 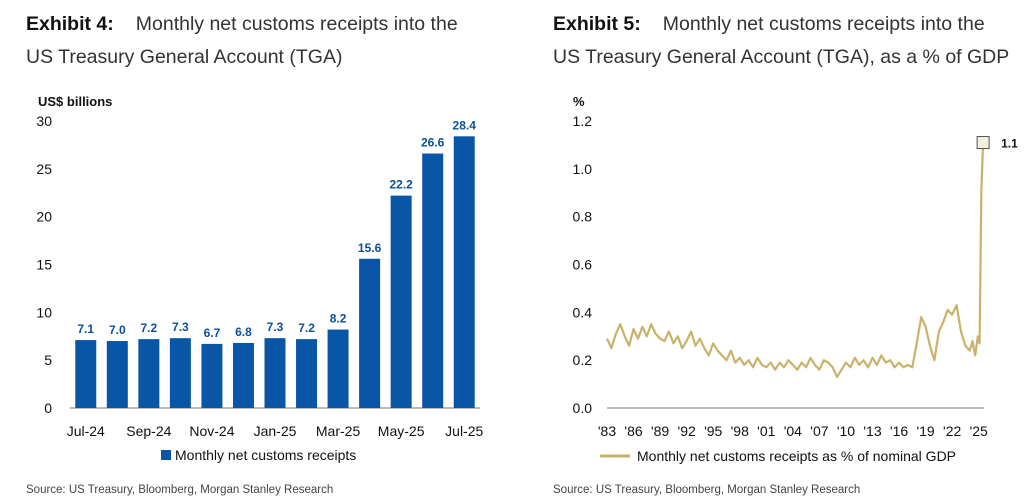 What do you see at coordinates (433, 143) in the screenshot?
I see `bar-data-label: 26.6` at bounding box center [433, 143].